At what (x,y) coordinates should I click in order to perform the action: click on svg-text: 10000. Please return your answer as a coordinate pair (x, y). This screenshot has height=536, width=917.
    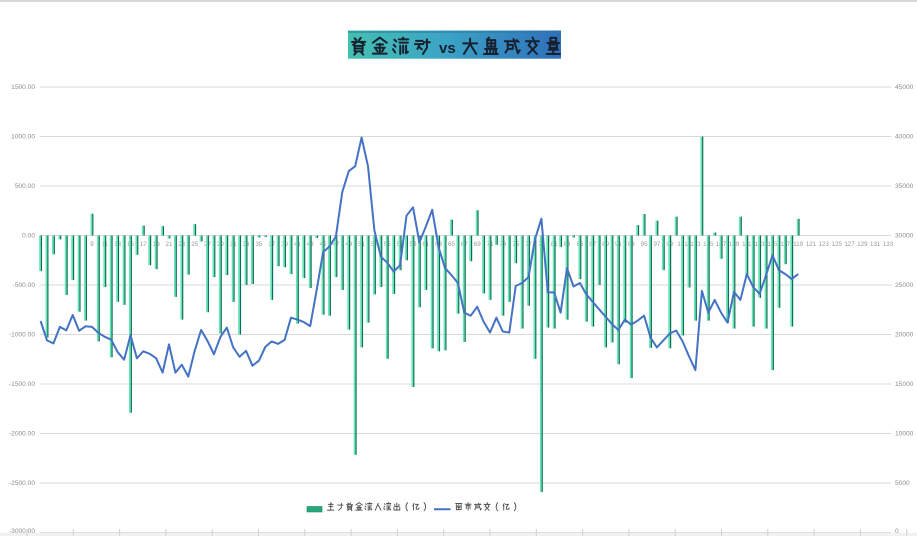
    Looking at the image, I should click on (904, 434).